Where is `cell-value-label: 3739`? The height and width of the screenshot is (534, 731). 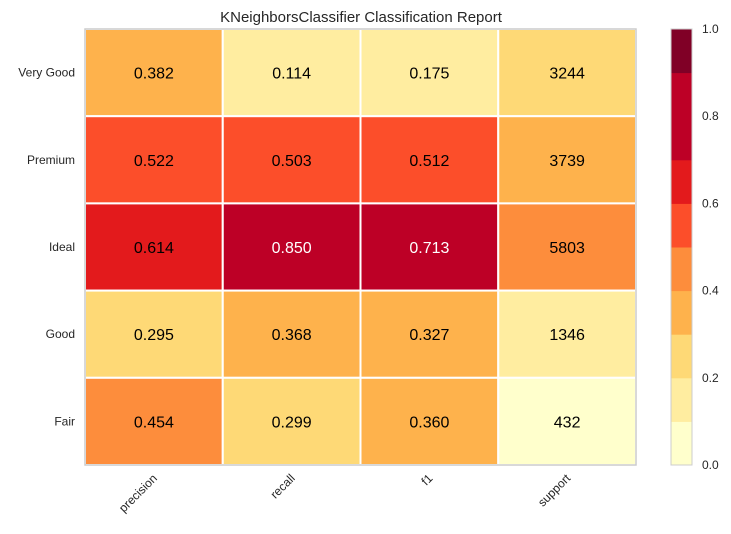 cell-value-label: 3739 is located at coordinates (567, 161).